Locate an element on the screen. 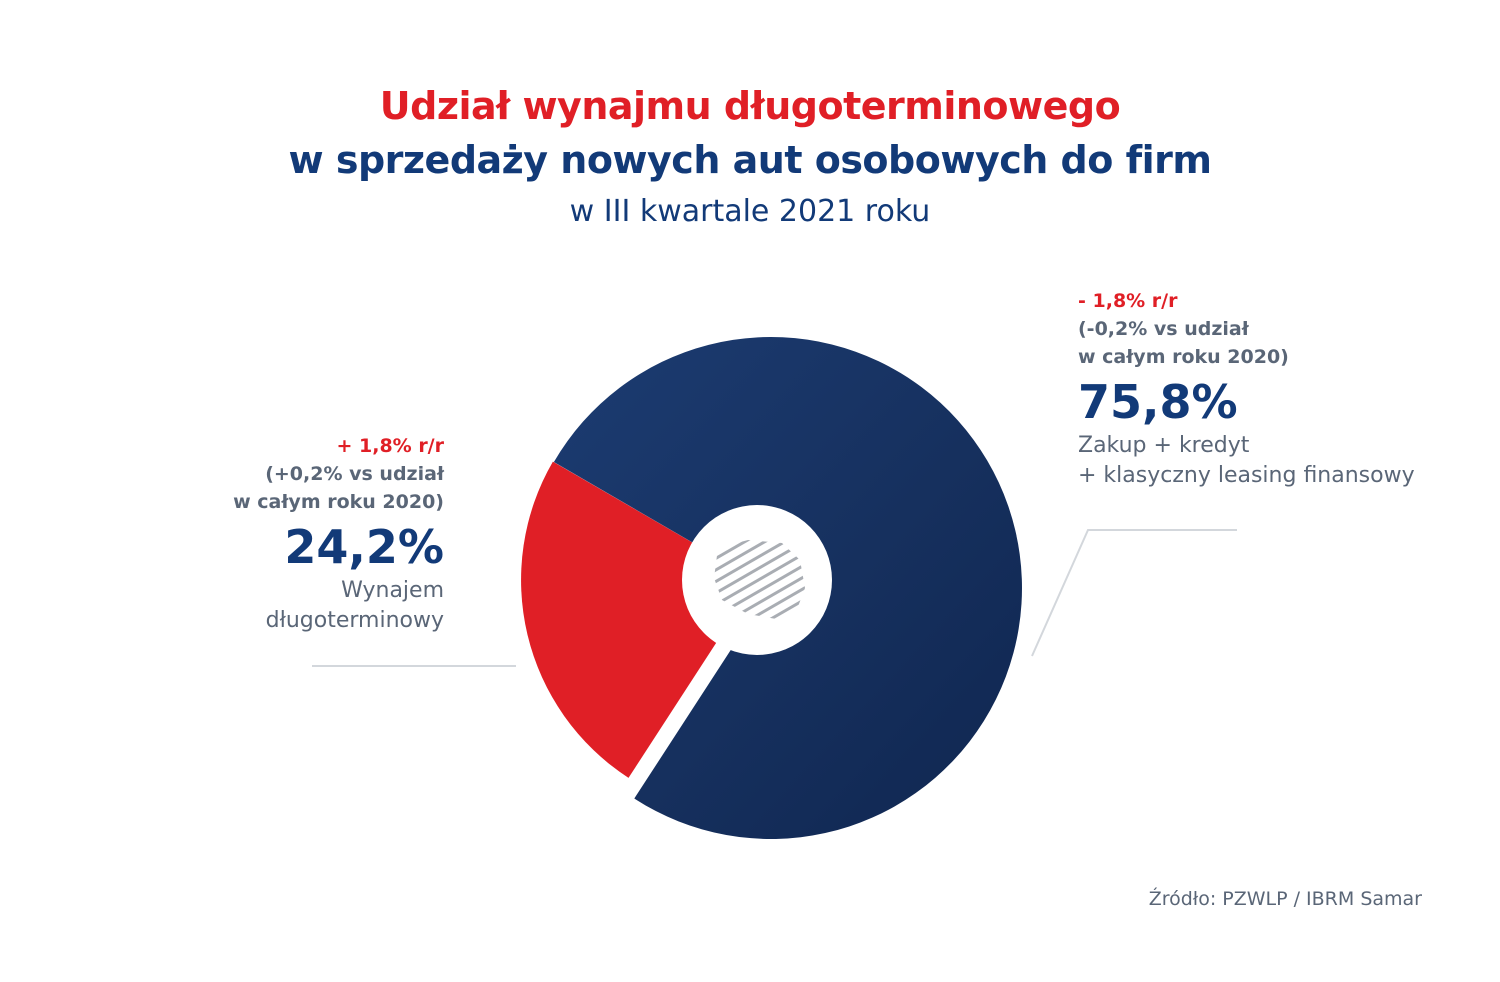 Image resolution: width=1500 pixels, height=982 pixels. leader-line-right is located at coordinates (1134, 593).